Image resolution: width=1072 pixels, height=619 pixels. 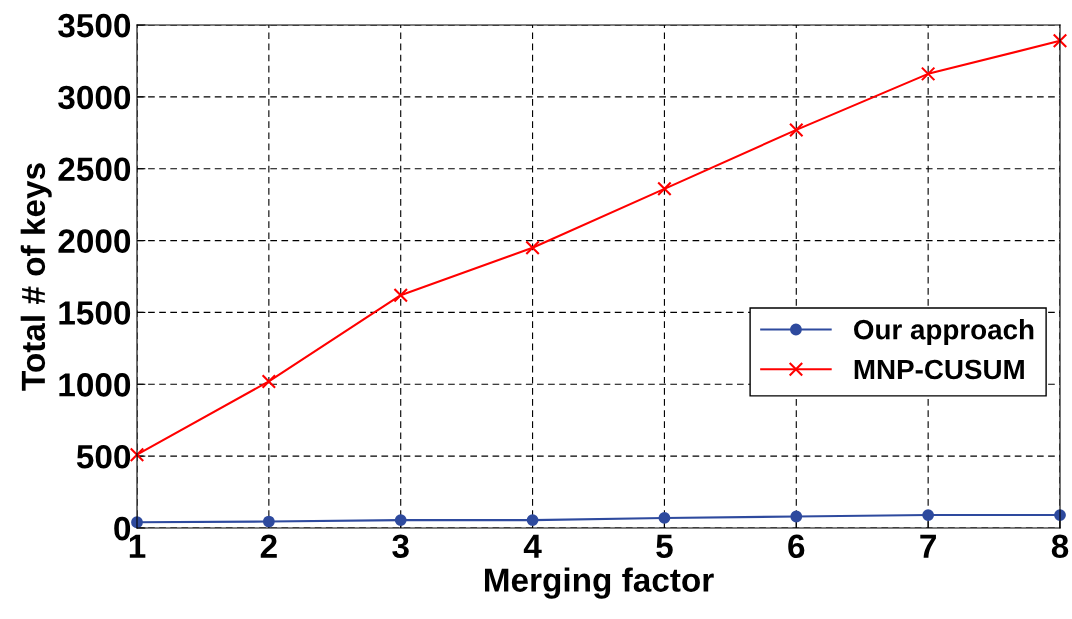 I want to click on x-tick-label: 8, so click(x=1060, y=546).